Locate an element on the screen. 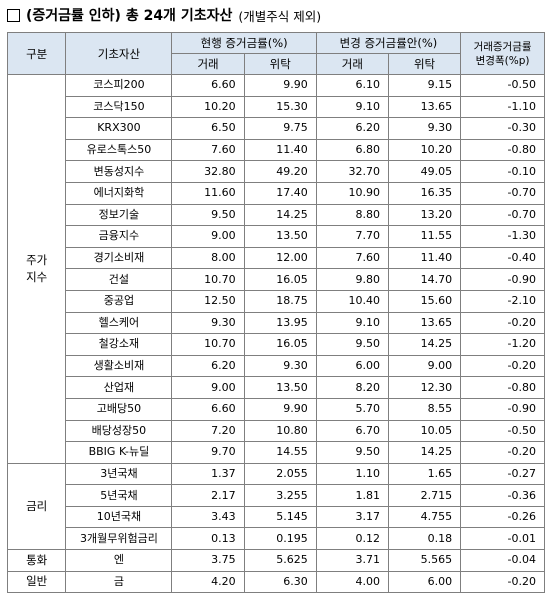 This screenshot has width=550, height=614. current-trade-cell: 6.20 is located at coordinates (208, 366).